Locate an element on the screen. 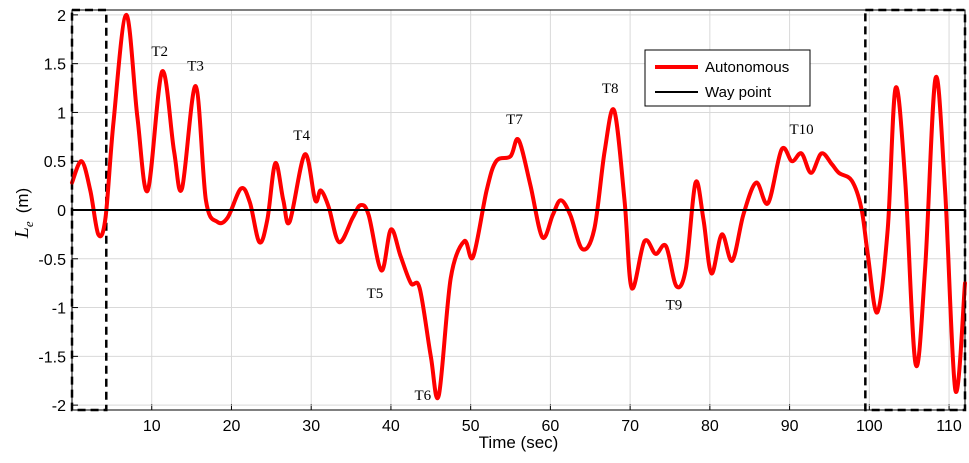 This screenshot has width=969, height=463. legend-label-autonomous: Autonomous is located at coordinates (747, 67).